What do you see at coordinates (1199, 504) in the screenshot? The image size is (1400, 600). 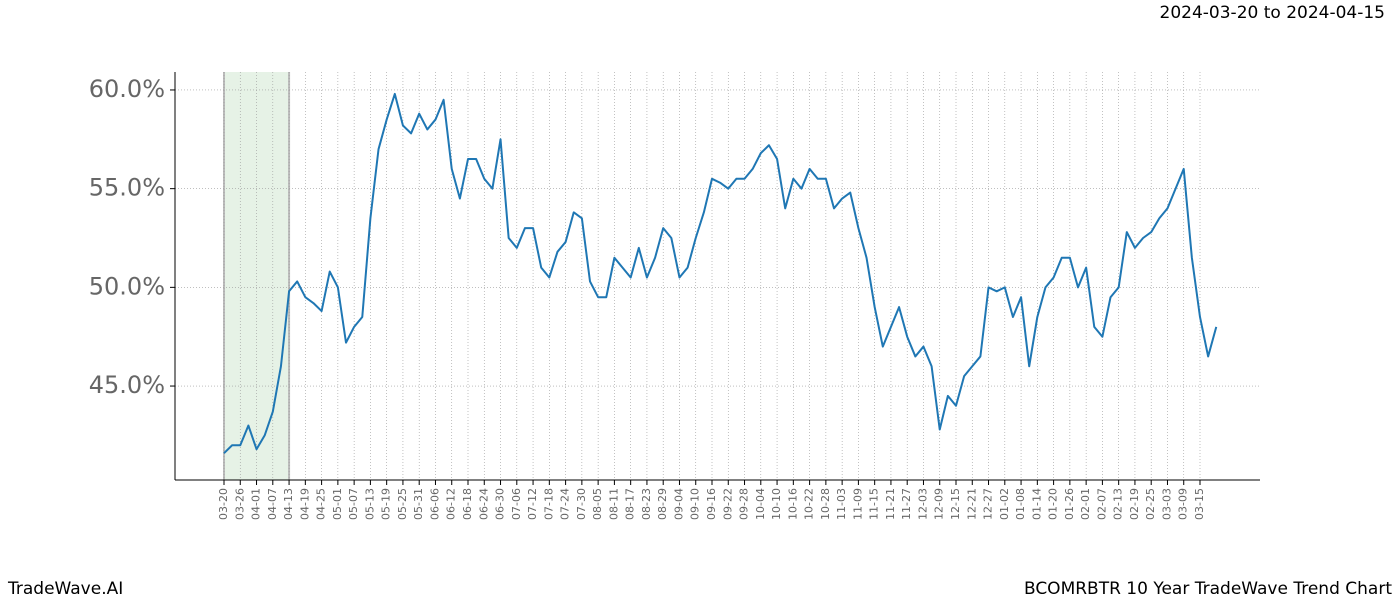 I see `x-tick-label: 03-15` at bounding box center [1199, 504].